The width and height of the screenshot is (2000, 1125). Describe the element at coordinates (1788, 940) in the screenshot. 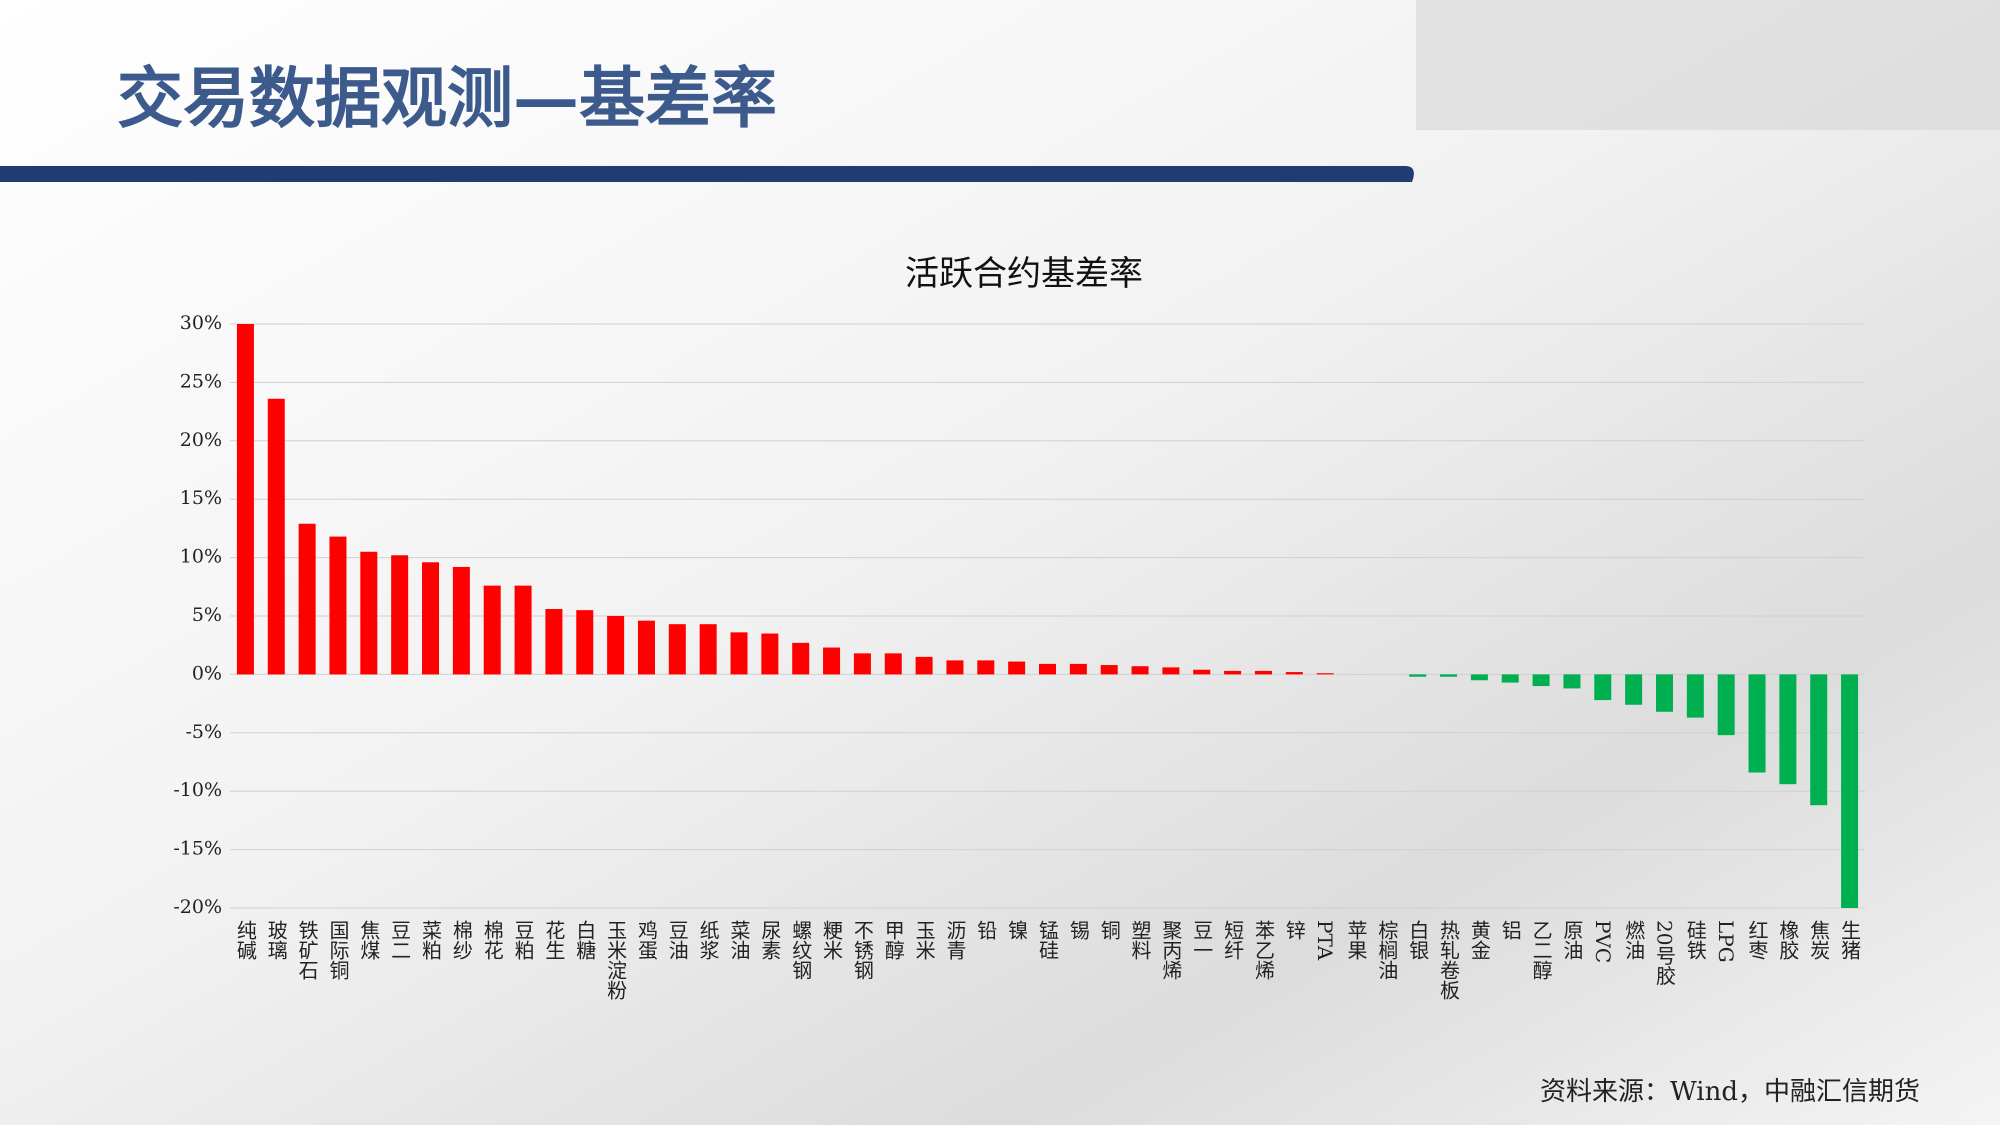

I see `x-tick-label: 橡胶` at that location.